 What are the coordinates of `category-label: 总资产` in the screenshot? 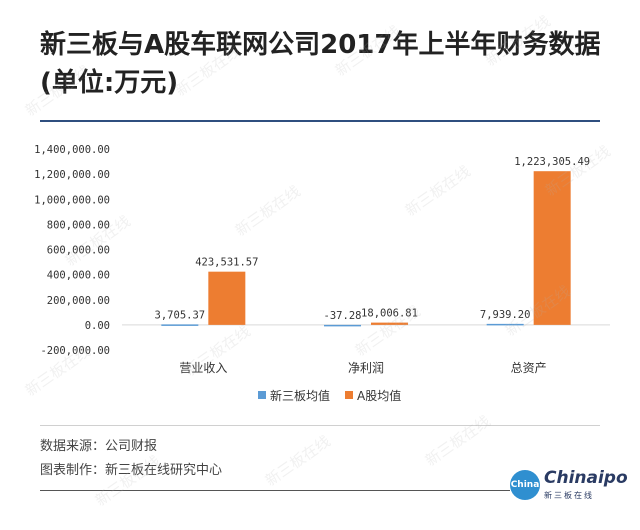 It's located at (529, 368).